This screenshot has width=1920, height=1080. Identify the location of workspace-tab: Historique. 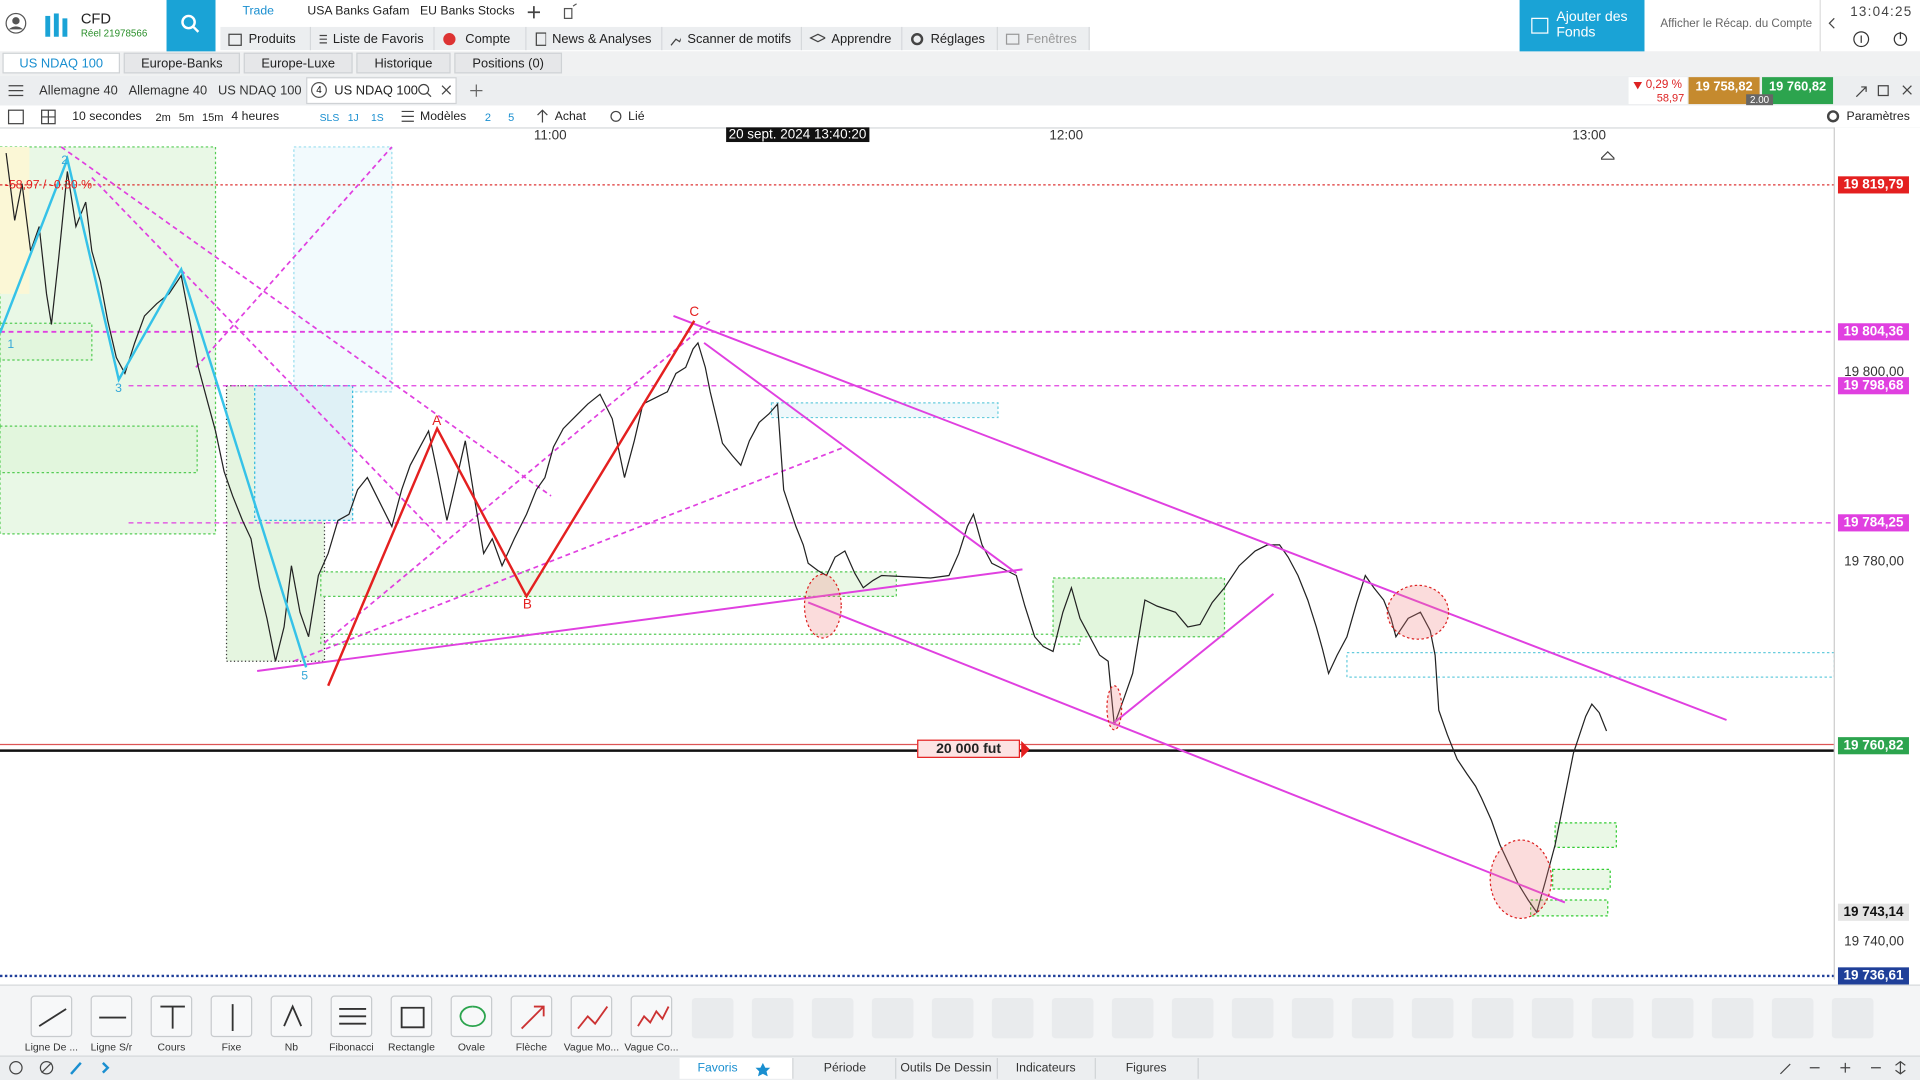
(403, 63).